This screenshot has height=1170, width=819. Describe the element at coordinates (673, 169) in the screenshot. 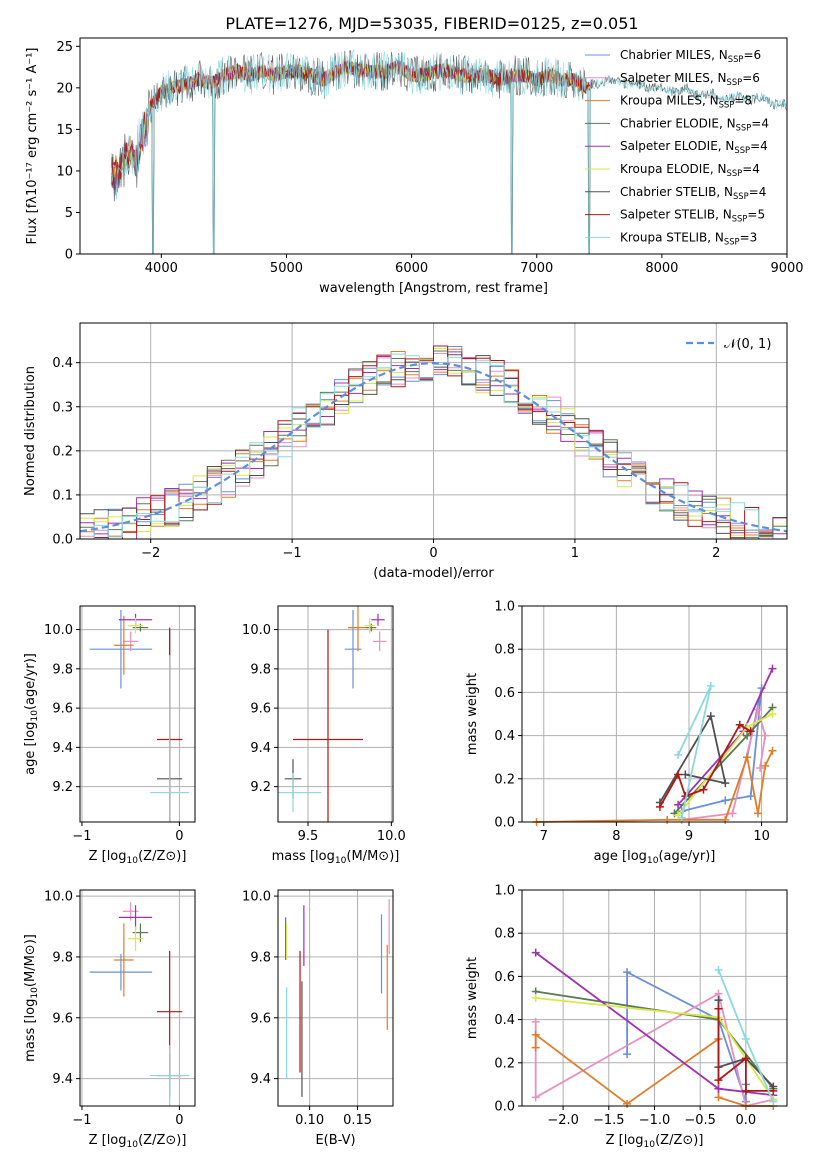

I see `legend-label-kroupa_elodie-pre: Kroupa ELODIE, N` at that location.